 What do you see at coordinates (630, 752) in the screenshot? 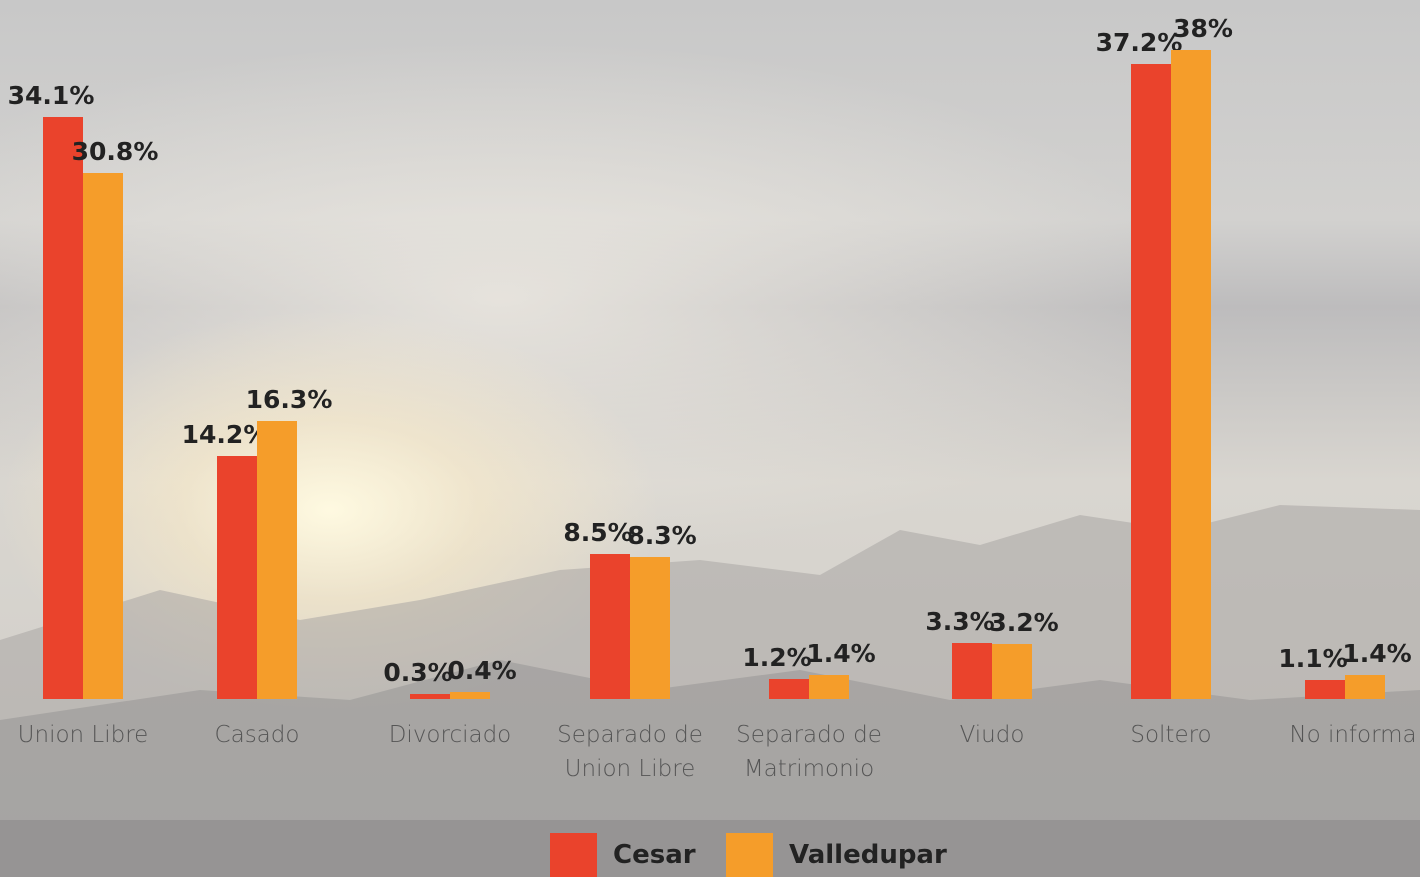
I see `category-label: Separado de Union Libre` at bounding box center [630, 752].